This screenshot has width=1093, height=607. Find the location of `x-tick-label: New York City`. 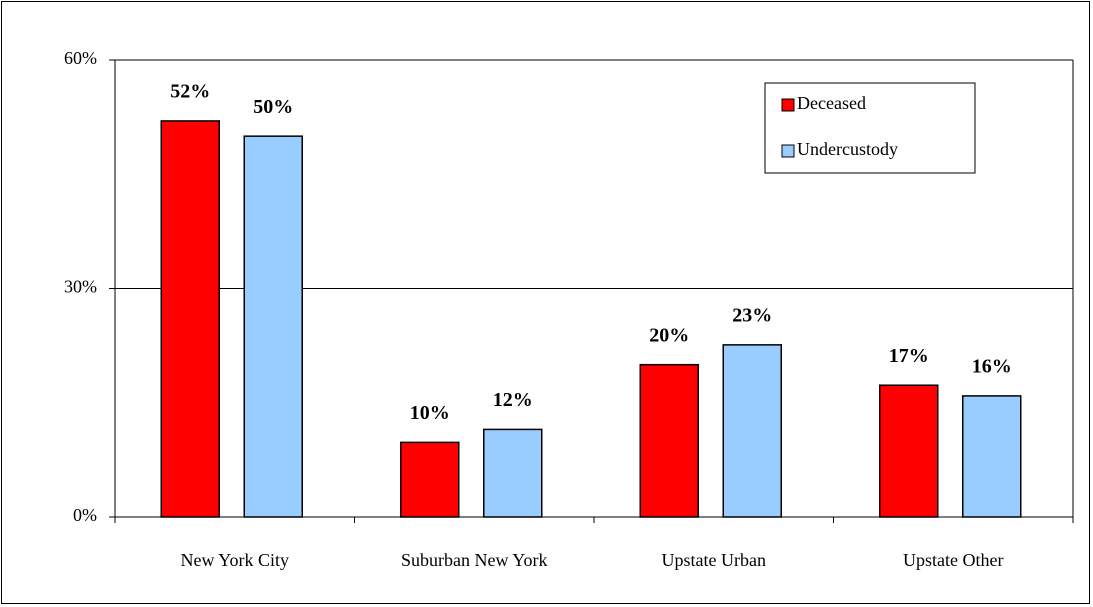

x-tick-label: New York City is located at coordinates (234, 560).